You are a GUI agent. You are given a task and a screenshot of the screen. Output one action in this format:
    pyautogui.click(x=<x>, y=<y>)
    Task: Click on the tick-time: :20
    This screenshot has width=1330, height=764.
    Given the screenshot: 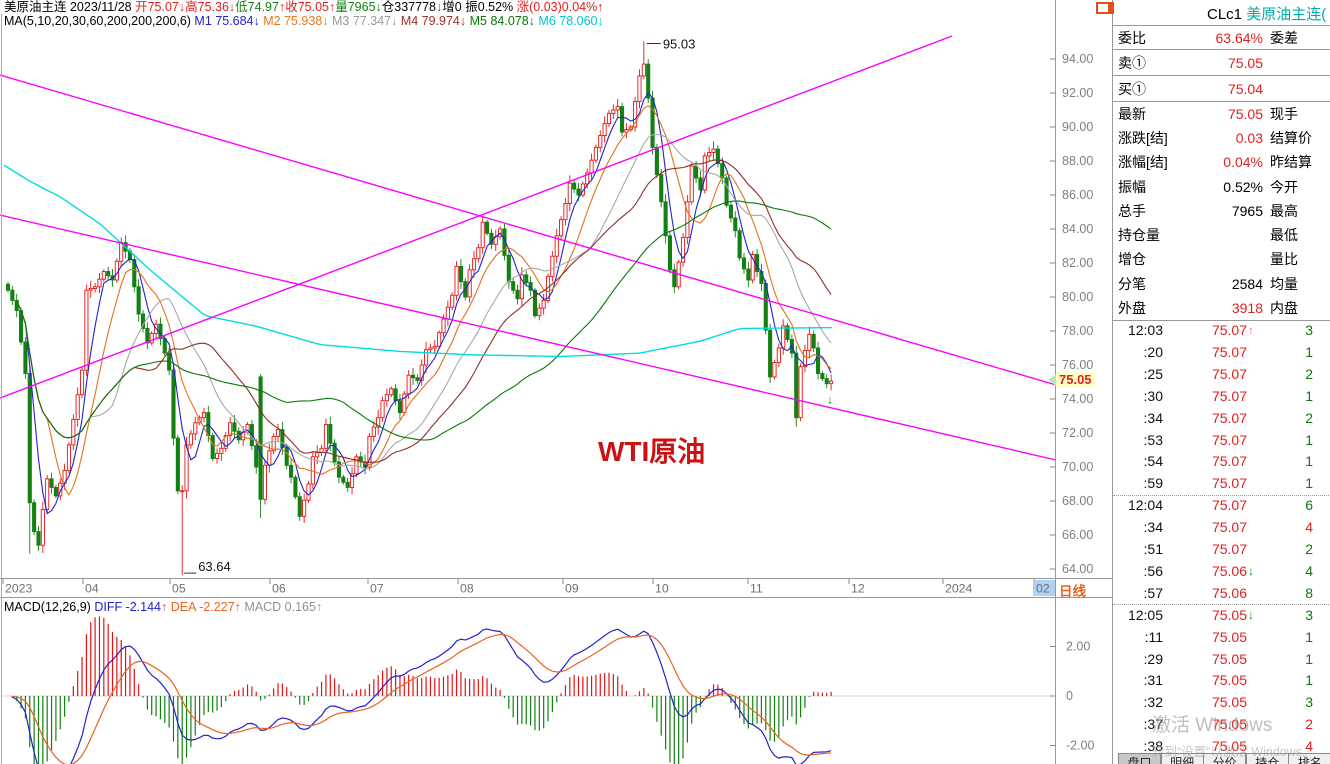 What is the action you would take?
    pyautogui.click(x=1153, y=351)
    